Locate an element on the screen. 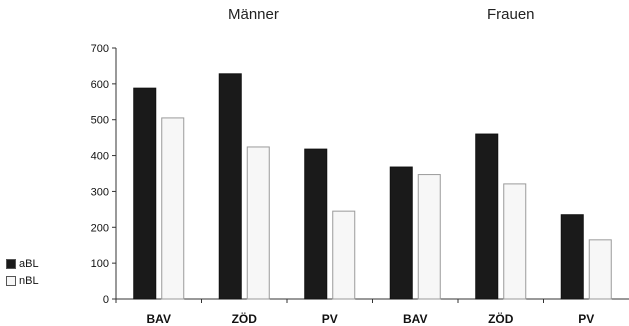  y-tick-label: 500 is located at coordinates (100, 121).